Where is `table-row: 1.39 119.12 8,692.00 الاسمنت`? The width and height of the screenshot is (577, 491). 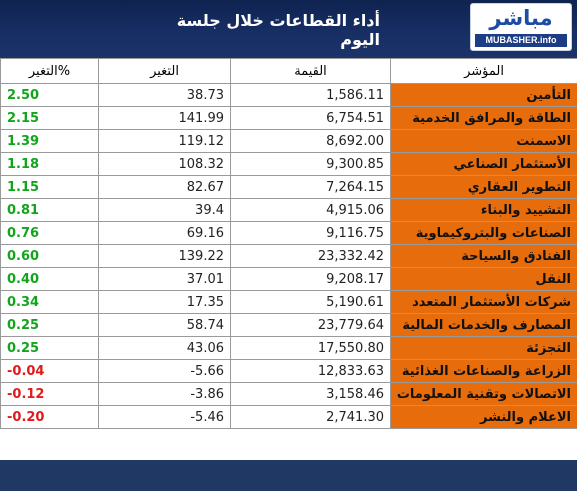 table-row: 1.39 119.12 8,692.00 الاسمنت is located at coordinates (288, 141).